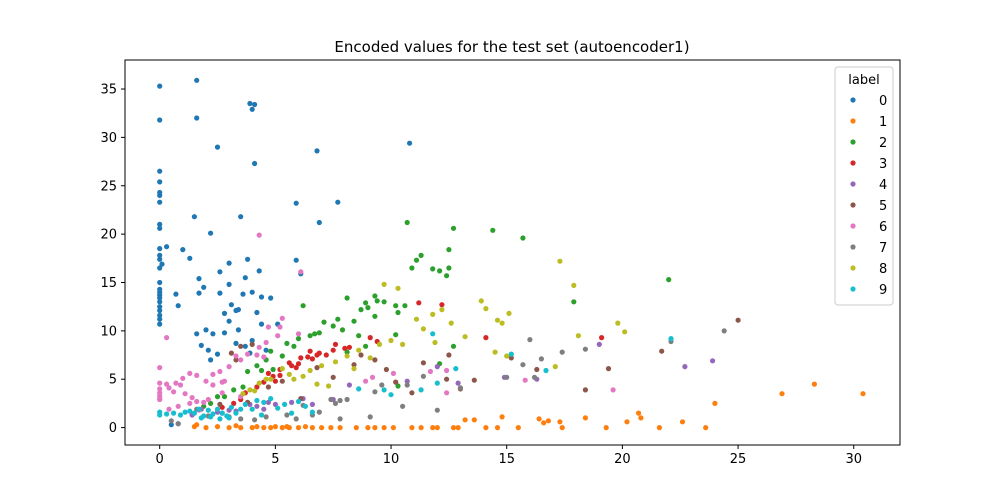  I want to click on legend-title: label, so click(863, 80).